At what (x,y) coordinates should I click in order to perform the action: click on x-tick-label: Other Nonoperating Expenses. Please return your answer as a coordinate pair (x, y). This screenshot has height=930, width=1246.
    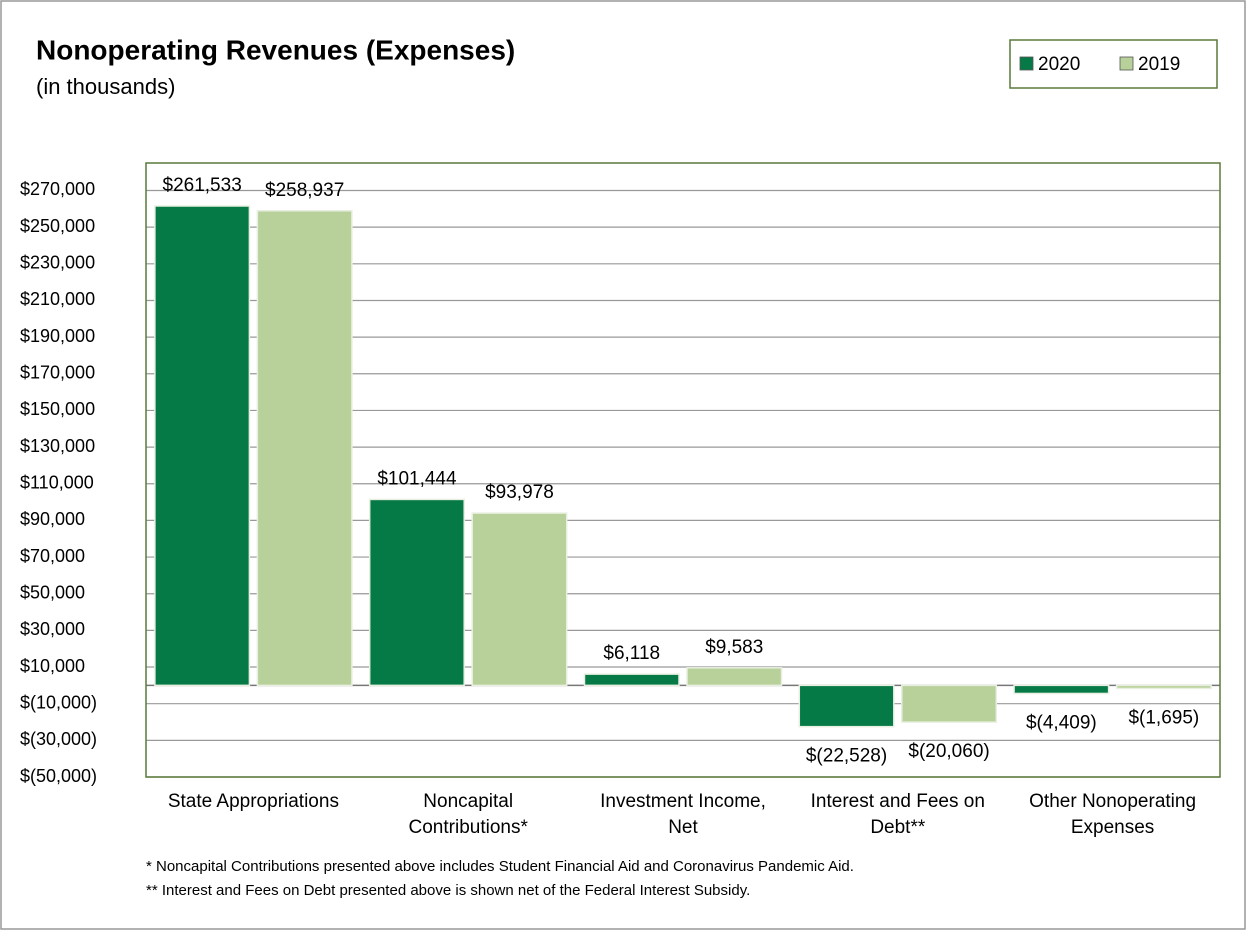
    Looking at the image, I should click on (1113, 814).